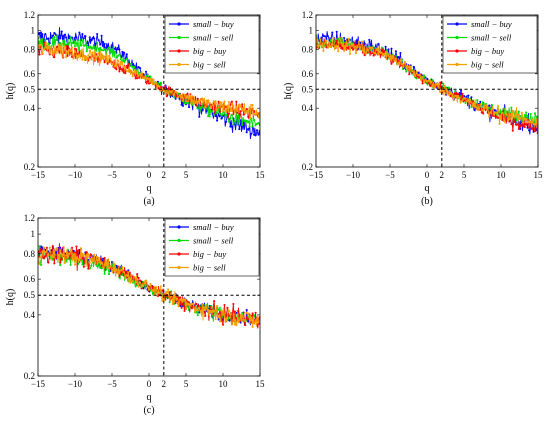  I want to click on series-big-sell, so click(427, 81).